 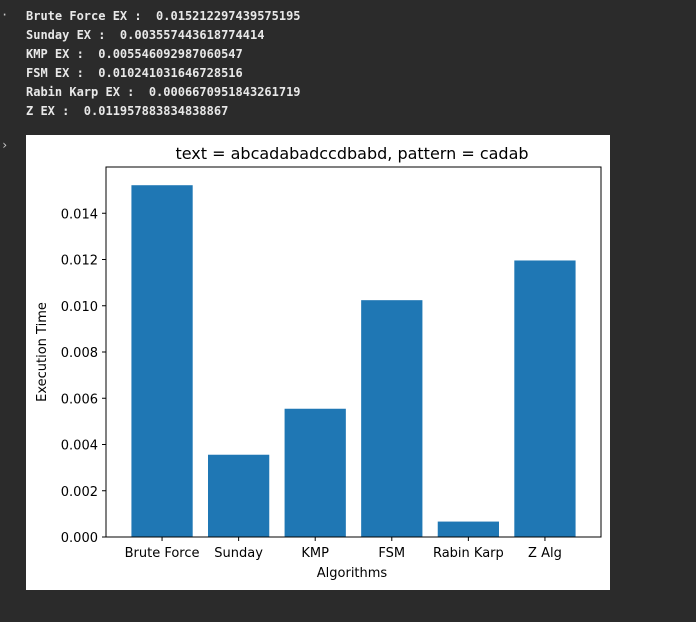 What do you see at coordinates (79, 492) in the screenshot?
I see `y-tick-label: 0.002` at bounding box center [79, 492].